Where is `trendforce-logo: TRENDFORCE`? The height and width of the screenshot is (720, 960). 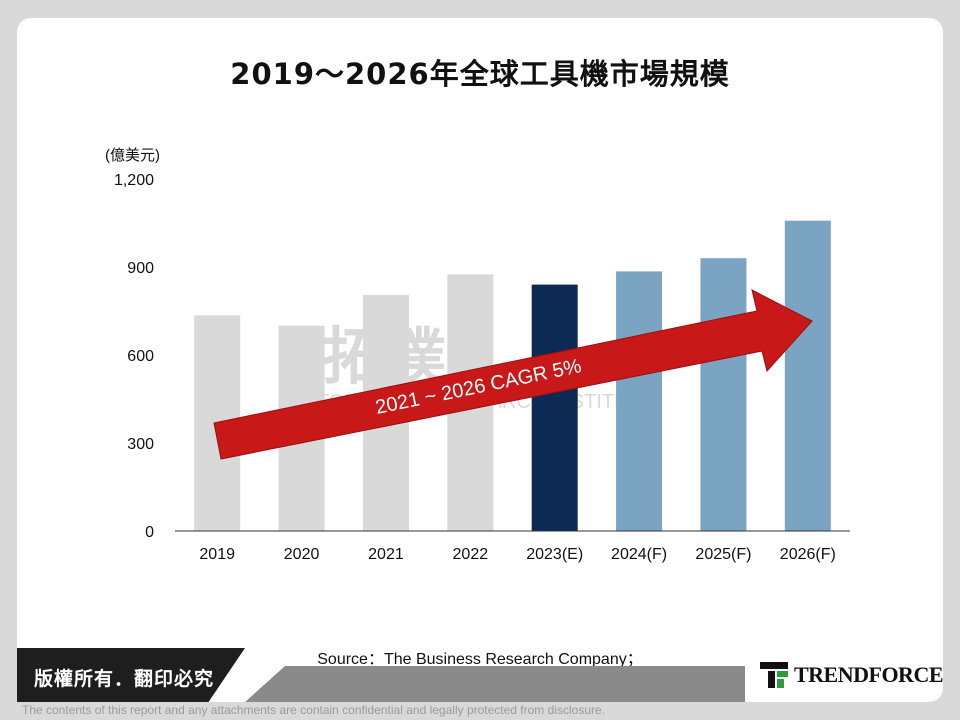
trendforce-logo: TRENDFORCE is located at coordinates (852, 675).